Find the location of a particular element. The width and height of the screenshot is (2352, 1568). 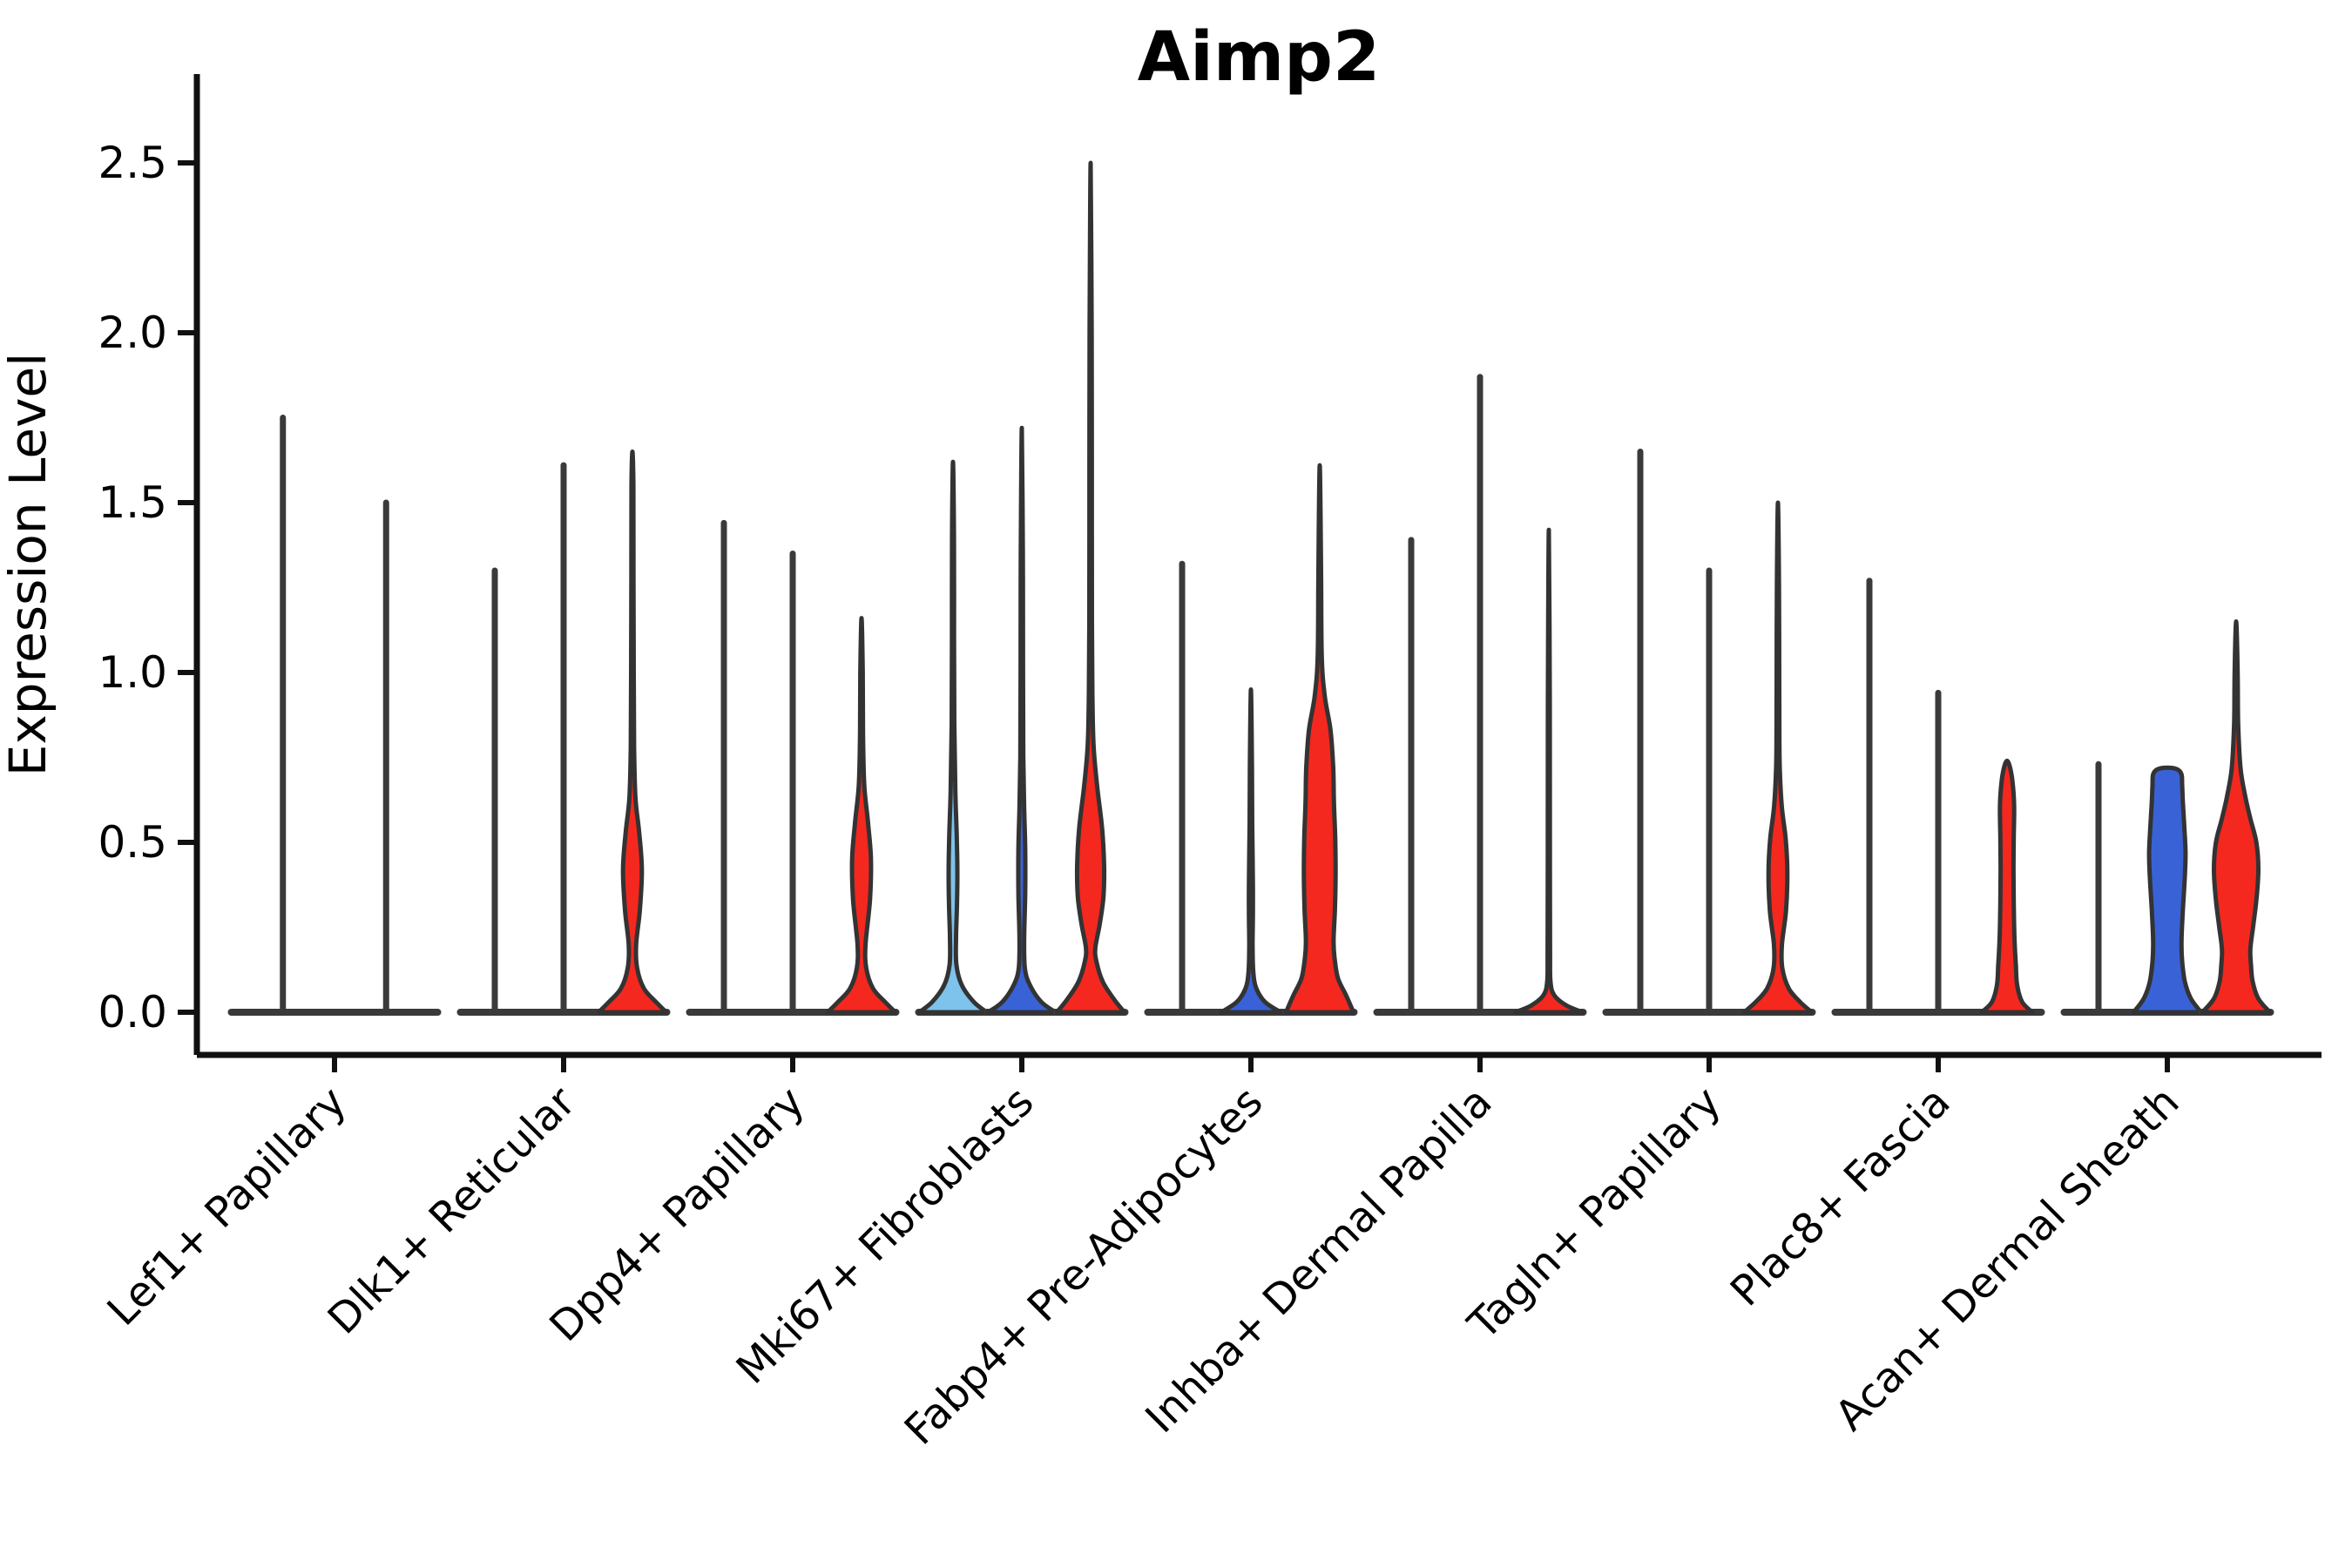

y-tick-label: 0.0 is located at coordinates (132, 1012).